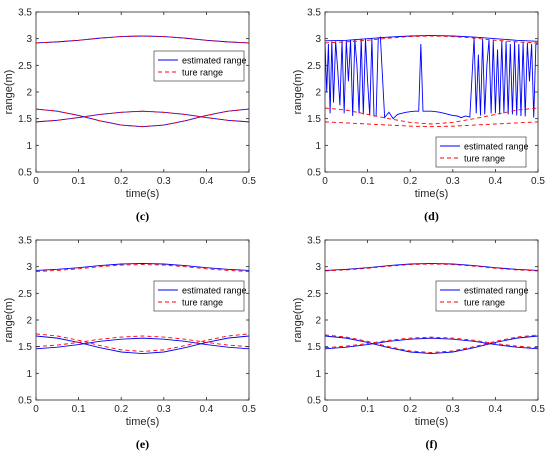  What do you see at coordinates (142, 444) in the screenshot?
I see `panel-label: (e)` at bounding box center [142, 444].